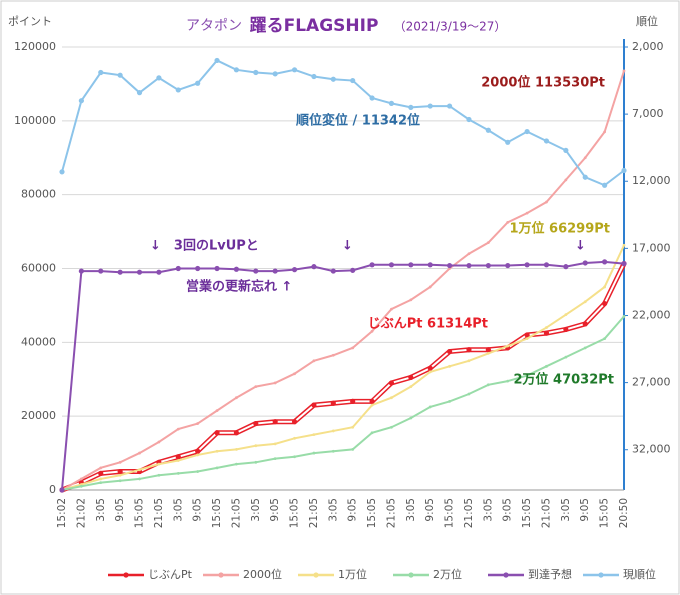  Describe the element at coordinates (314, 26) in the screenshot. I see `chart-title: 躍るFLAGSHIP` at that location.